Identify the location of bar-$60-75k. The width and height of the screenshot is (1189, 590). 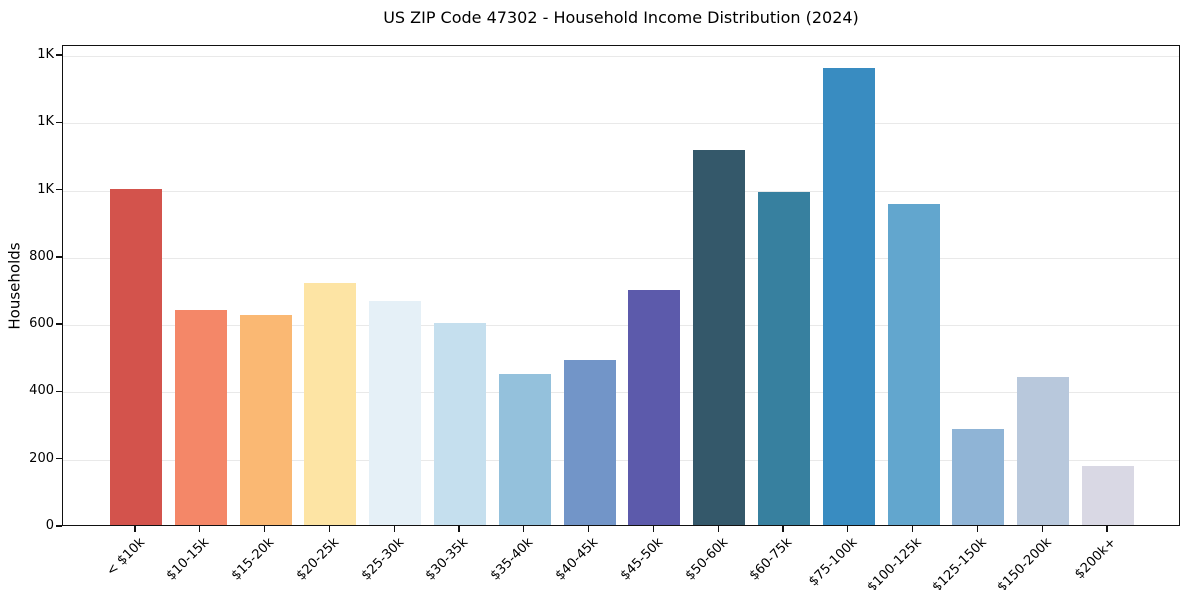
(784, 358).